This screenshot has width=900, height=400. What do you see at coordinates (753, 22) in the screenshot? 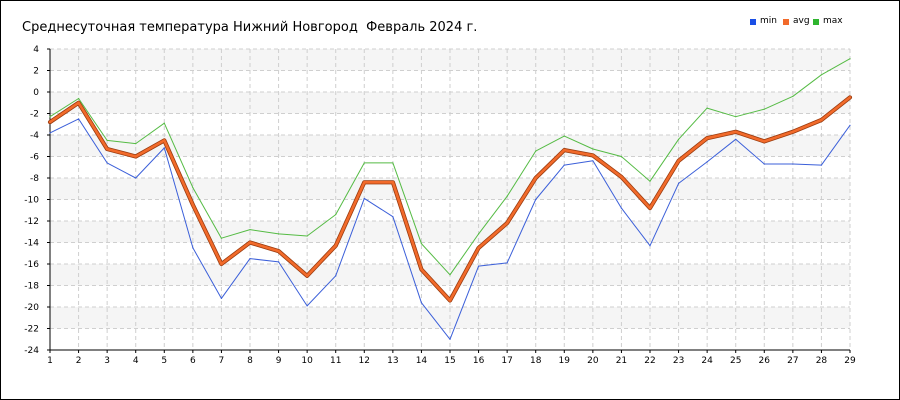
I see `legend-swatch-min` at bounding box center [753, 22].